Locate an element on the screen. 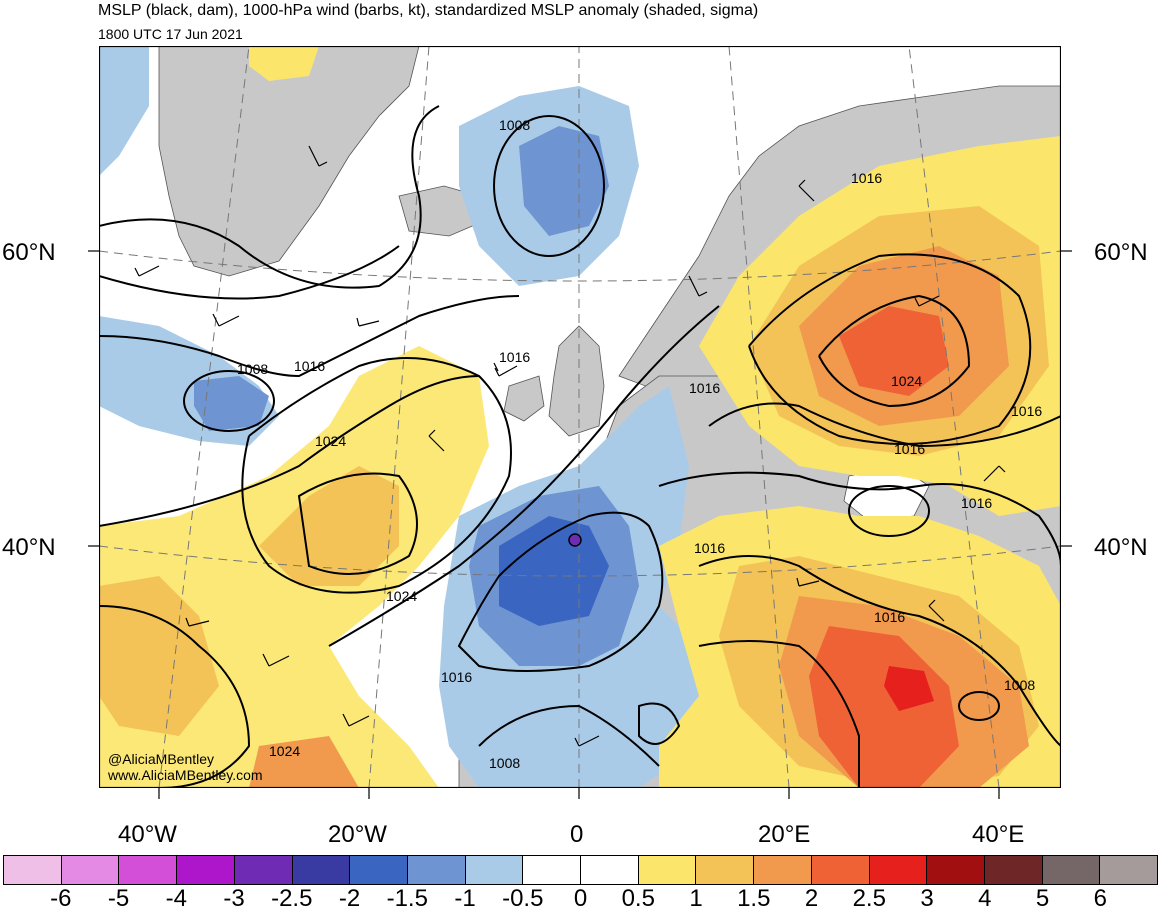 The height and width of the screenshot is (912, 1160). colorbar-label: -3 is located at coordinates (234, 898).